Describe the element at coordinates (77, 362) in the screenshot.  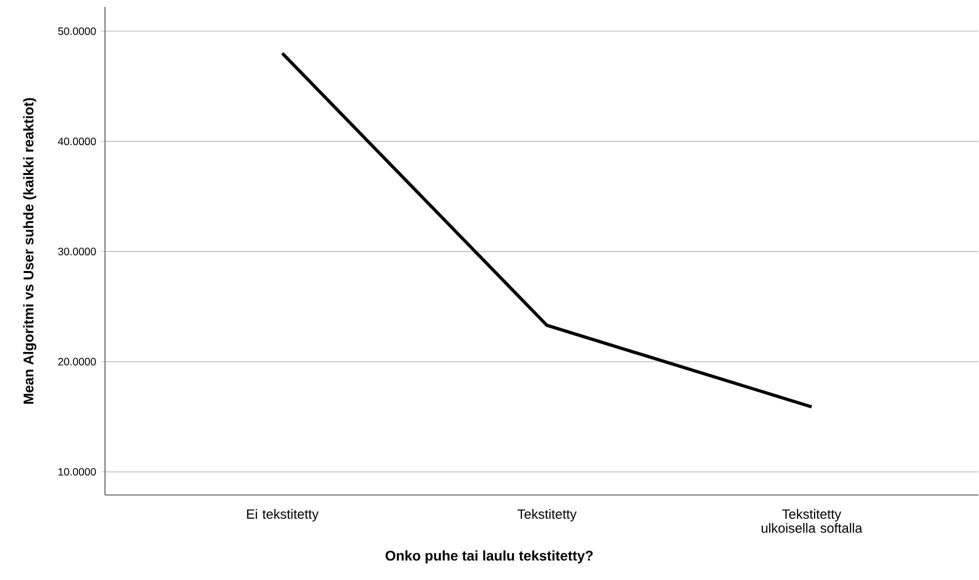
I see `y-tick-label: 20.0000` at that location.